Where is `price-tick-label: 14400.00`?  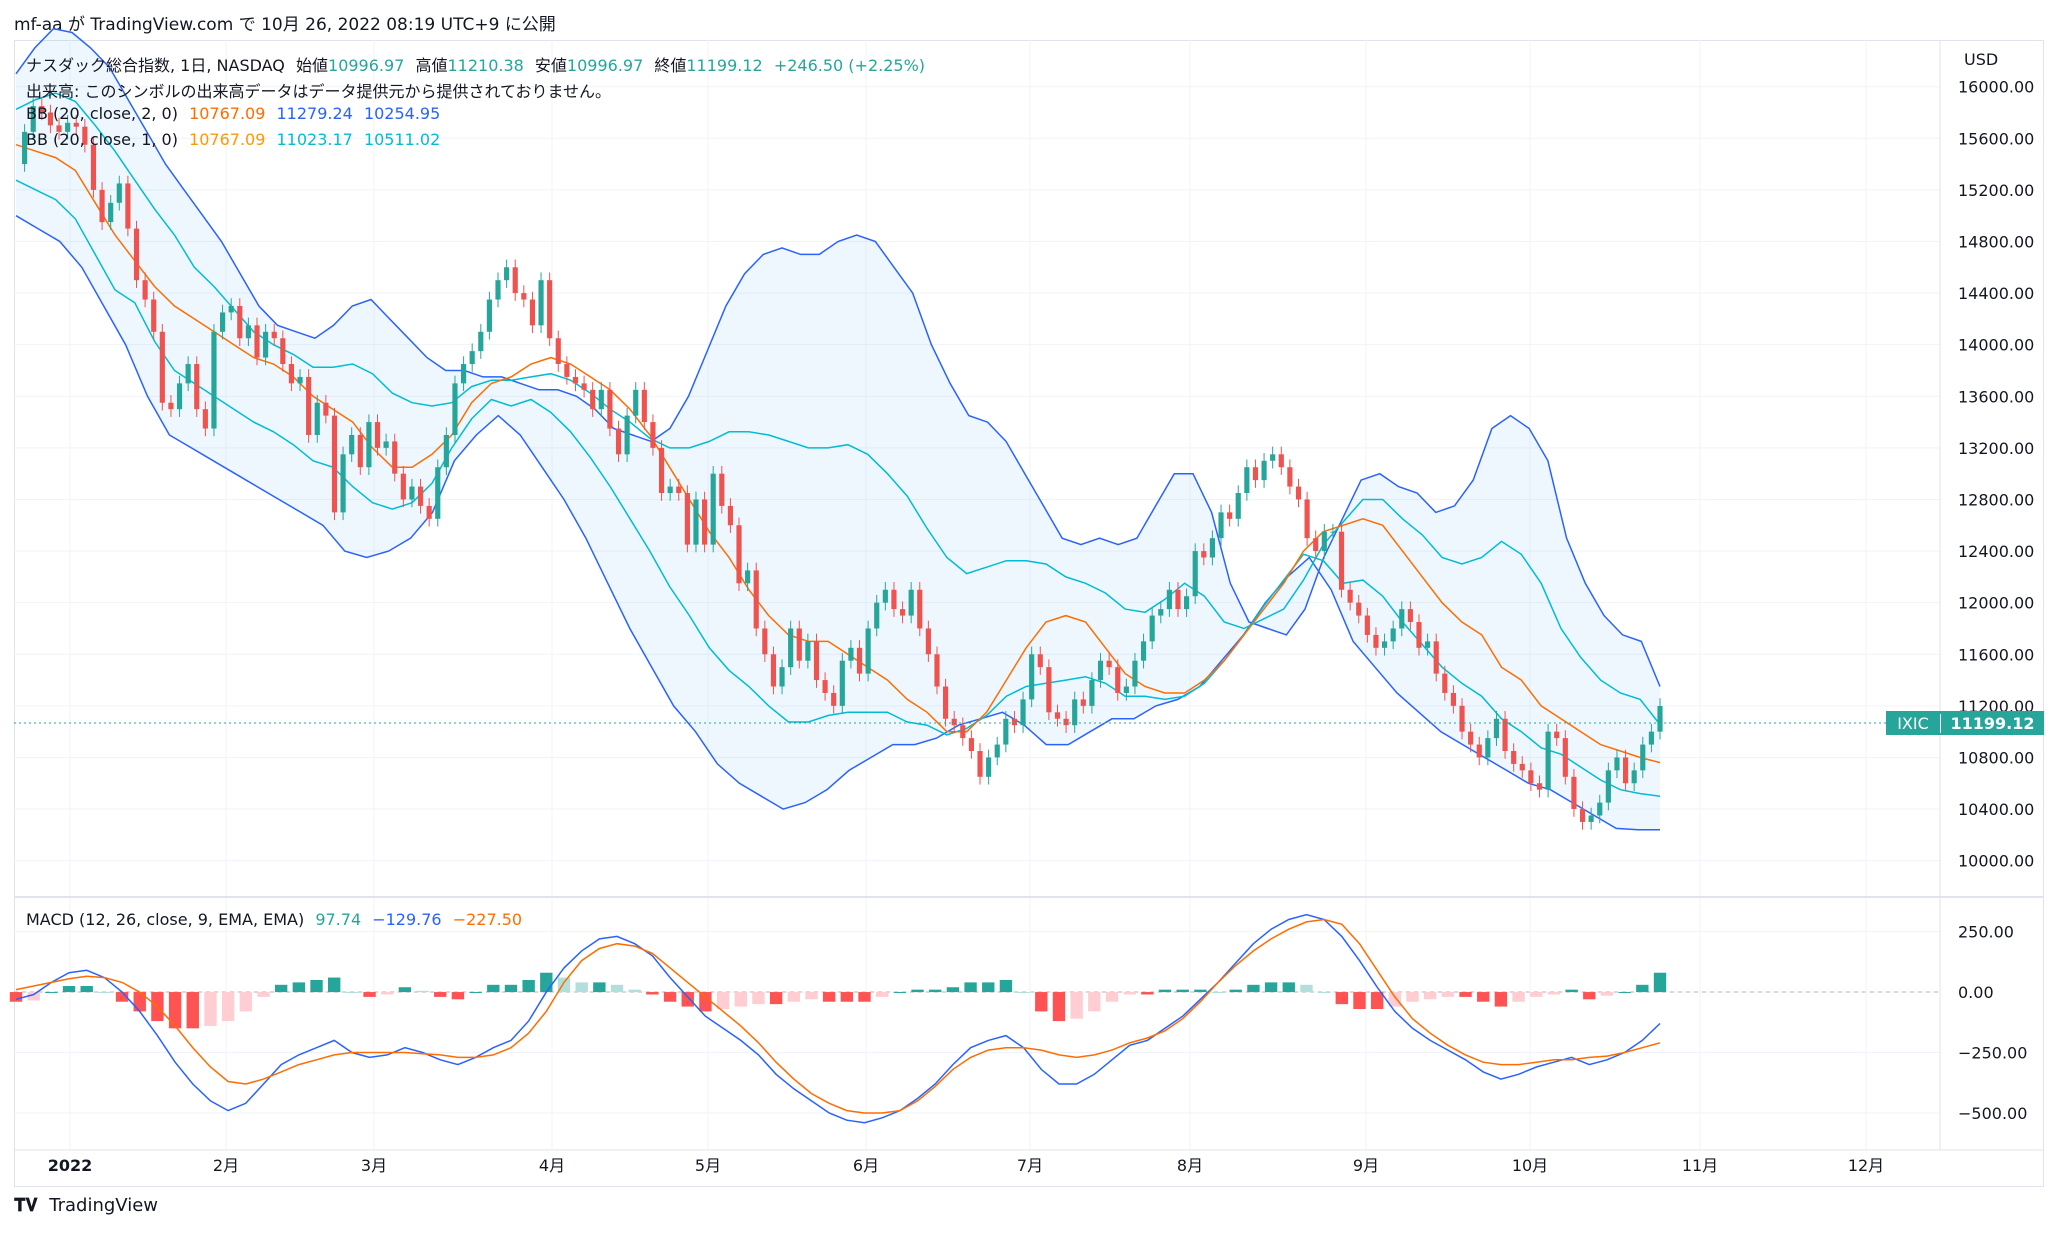
price-tick-label: 14400.00 is located at coordinates (1996, 293).